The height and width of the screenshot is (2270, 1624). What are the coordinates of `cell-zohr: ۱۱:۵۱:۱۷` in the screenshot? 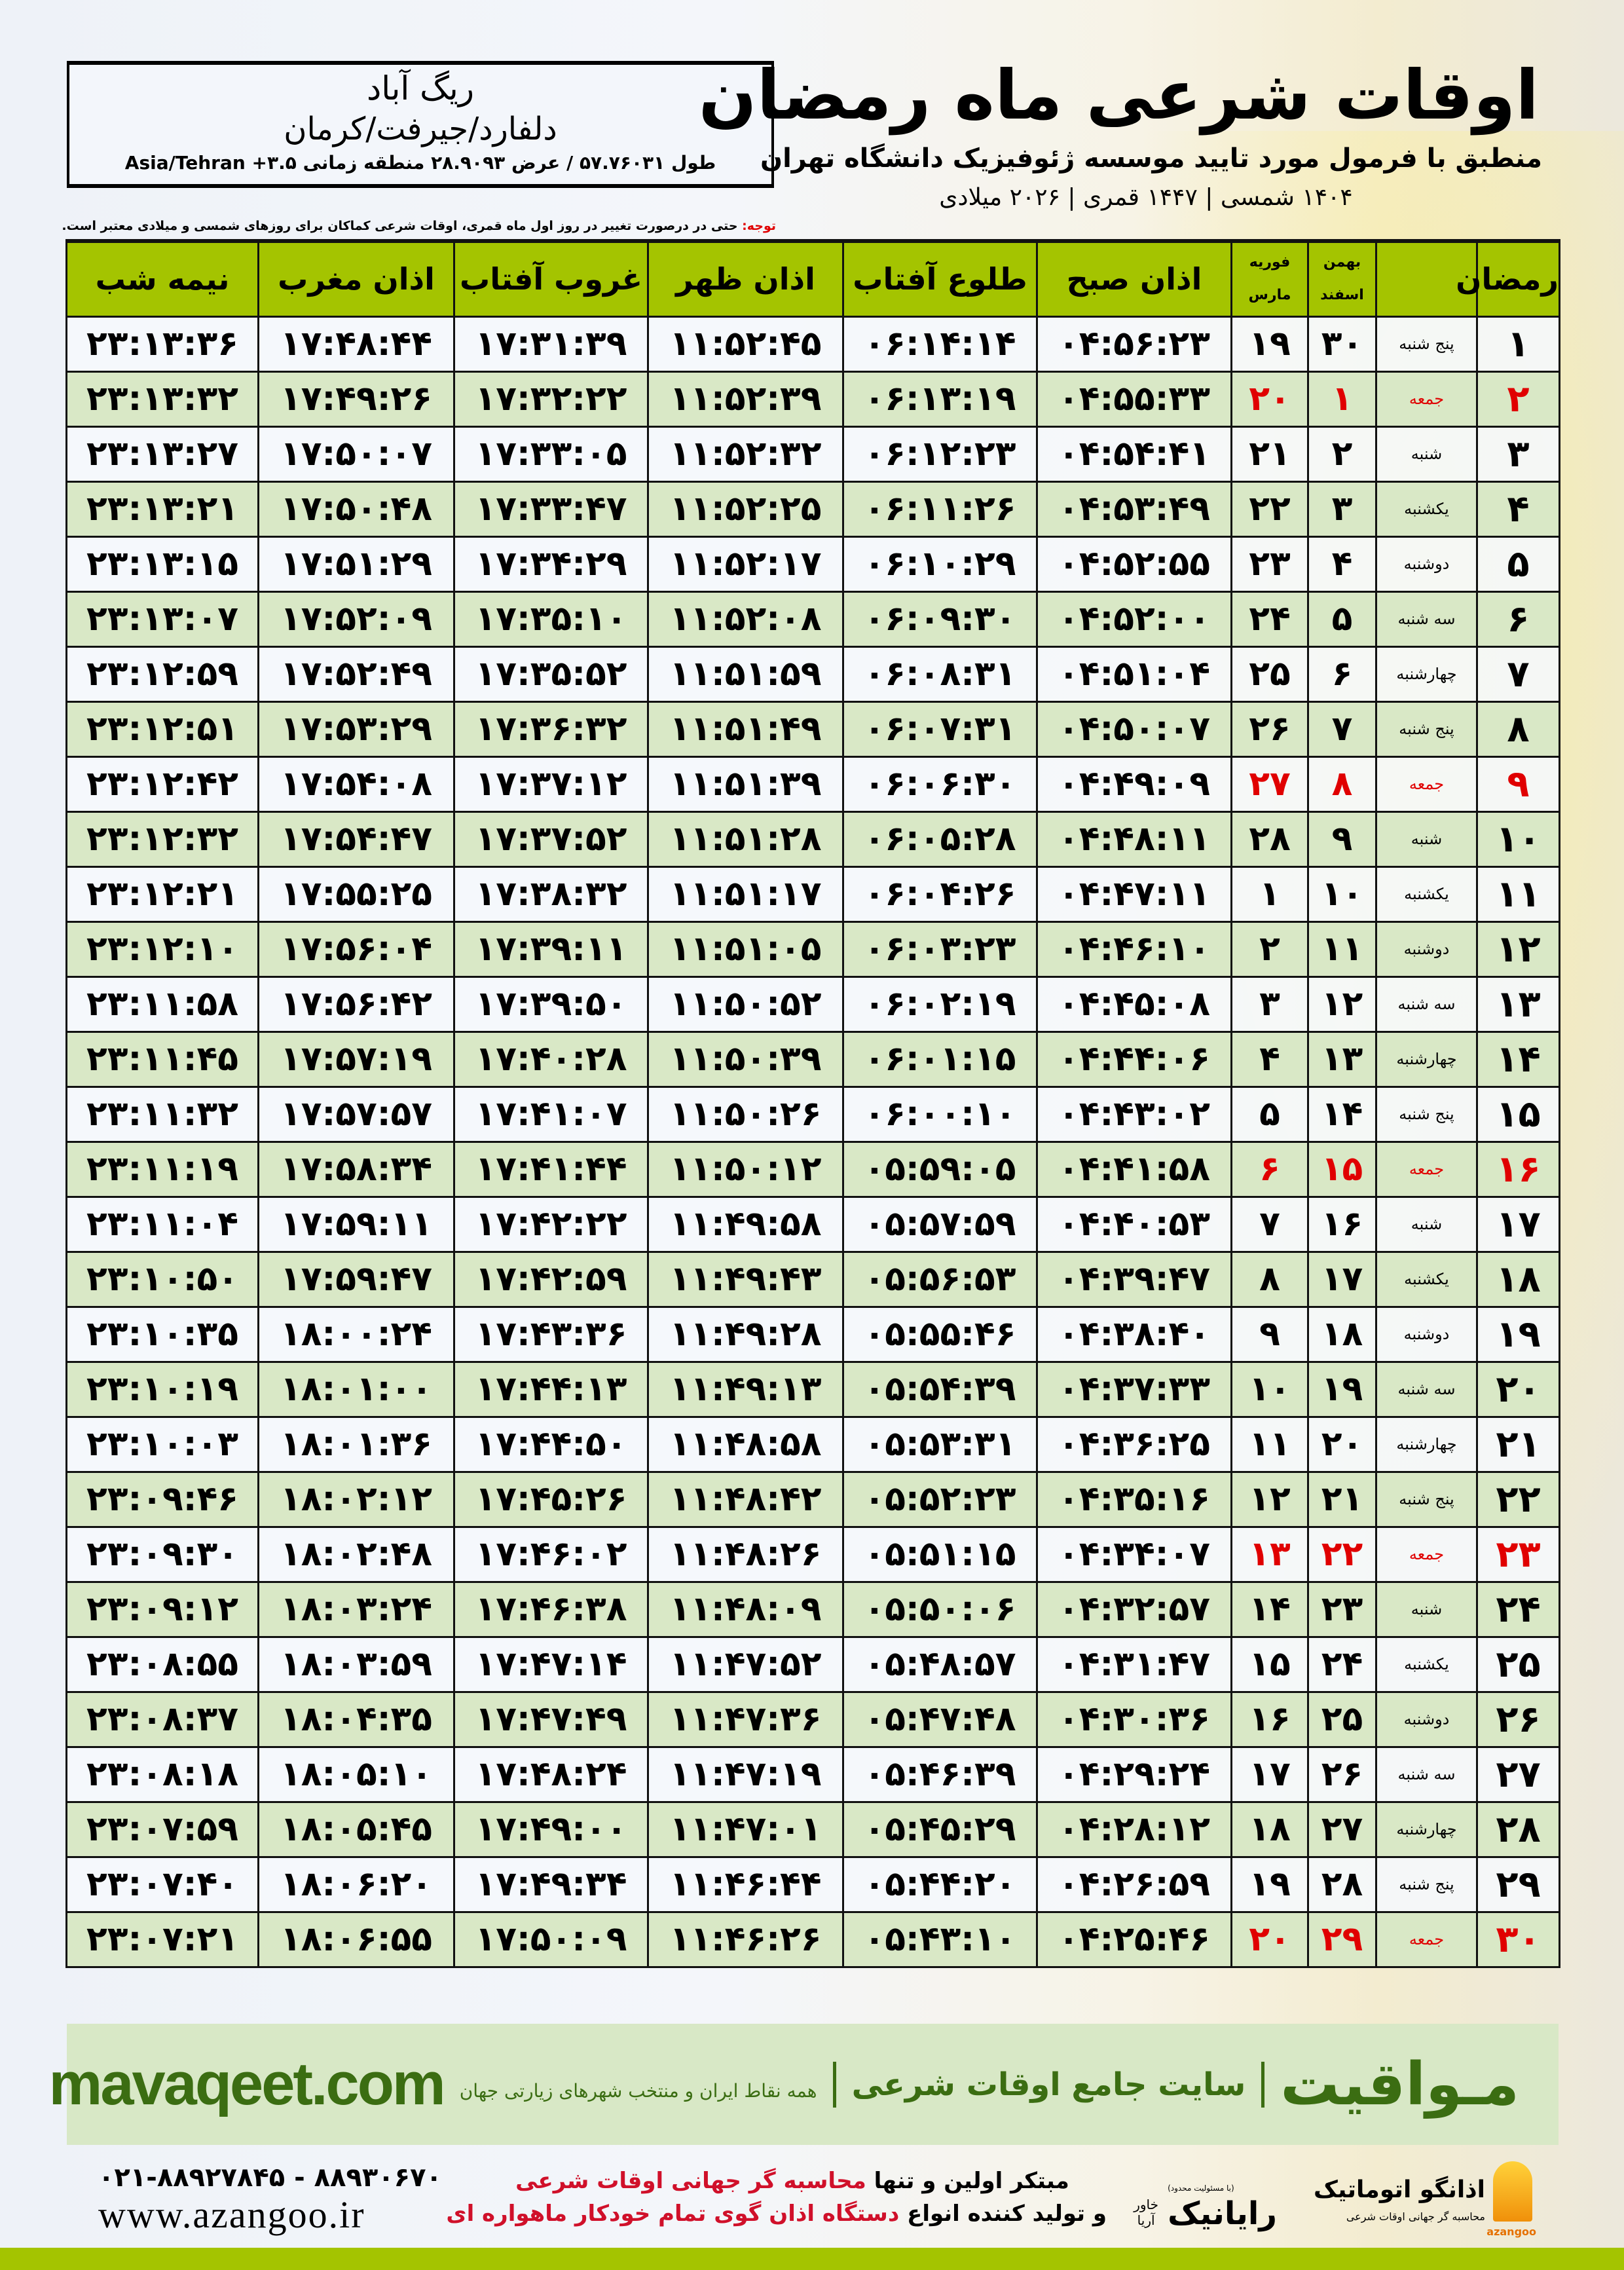 It's located at (745, 894).